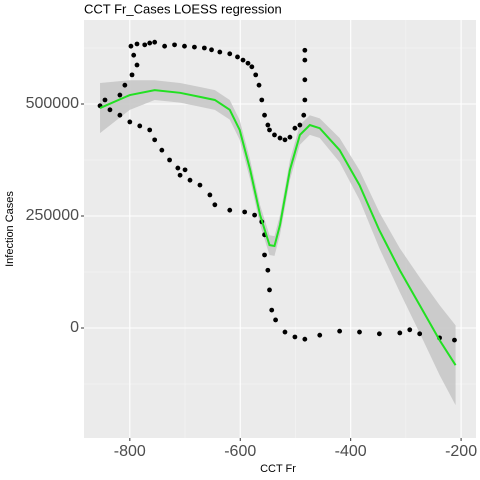  What do you see at coordinates (130, 451) in the screenshot?
I see `x-tick-label: -800` at bounding box center [130, 451].